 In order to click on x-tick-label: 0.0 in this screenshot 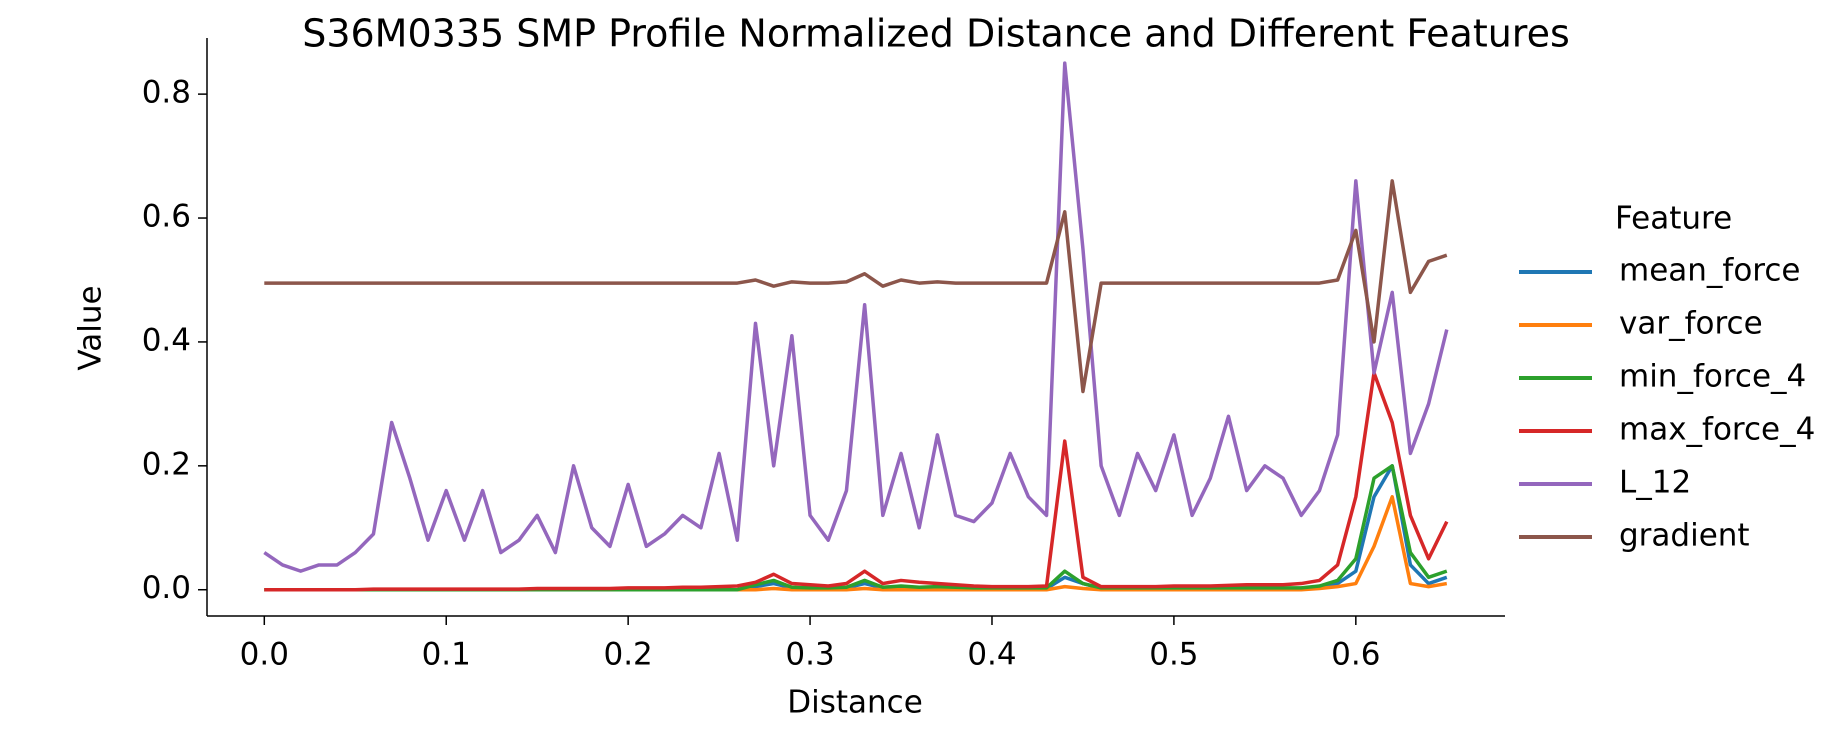, I will do `click(264, 655)`.